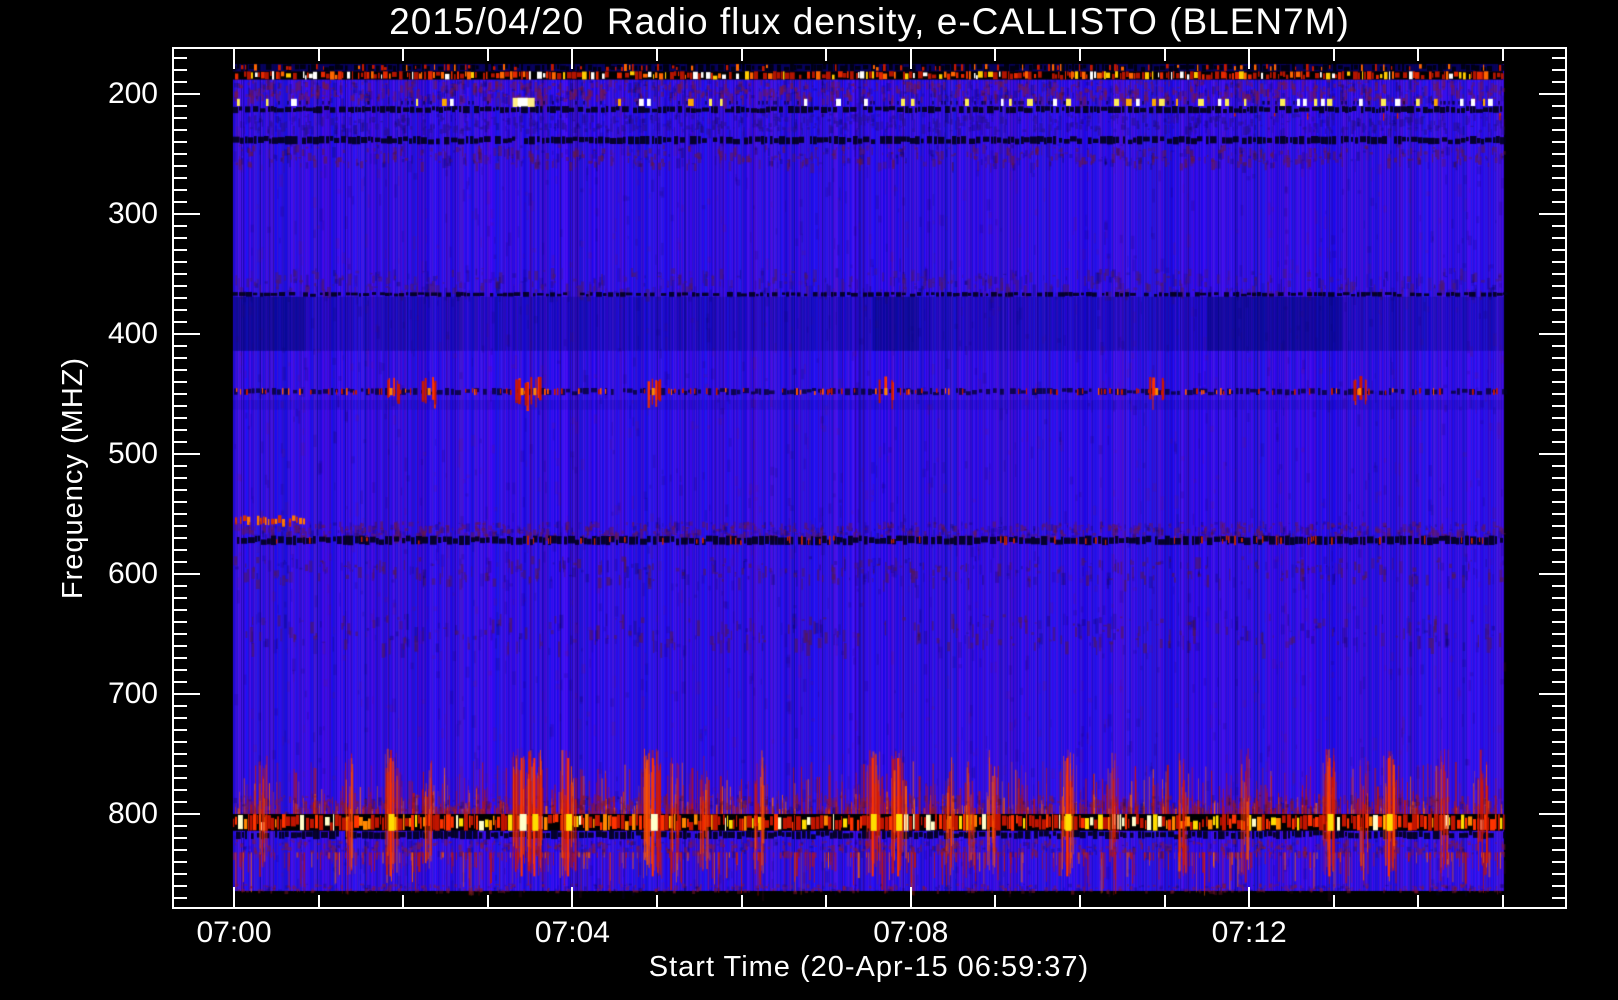  What do you see at coordinates (132, 333) in the screenshot?
I see `y-axis-tick-label: 400` at bounding box center [132, 333].